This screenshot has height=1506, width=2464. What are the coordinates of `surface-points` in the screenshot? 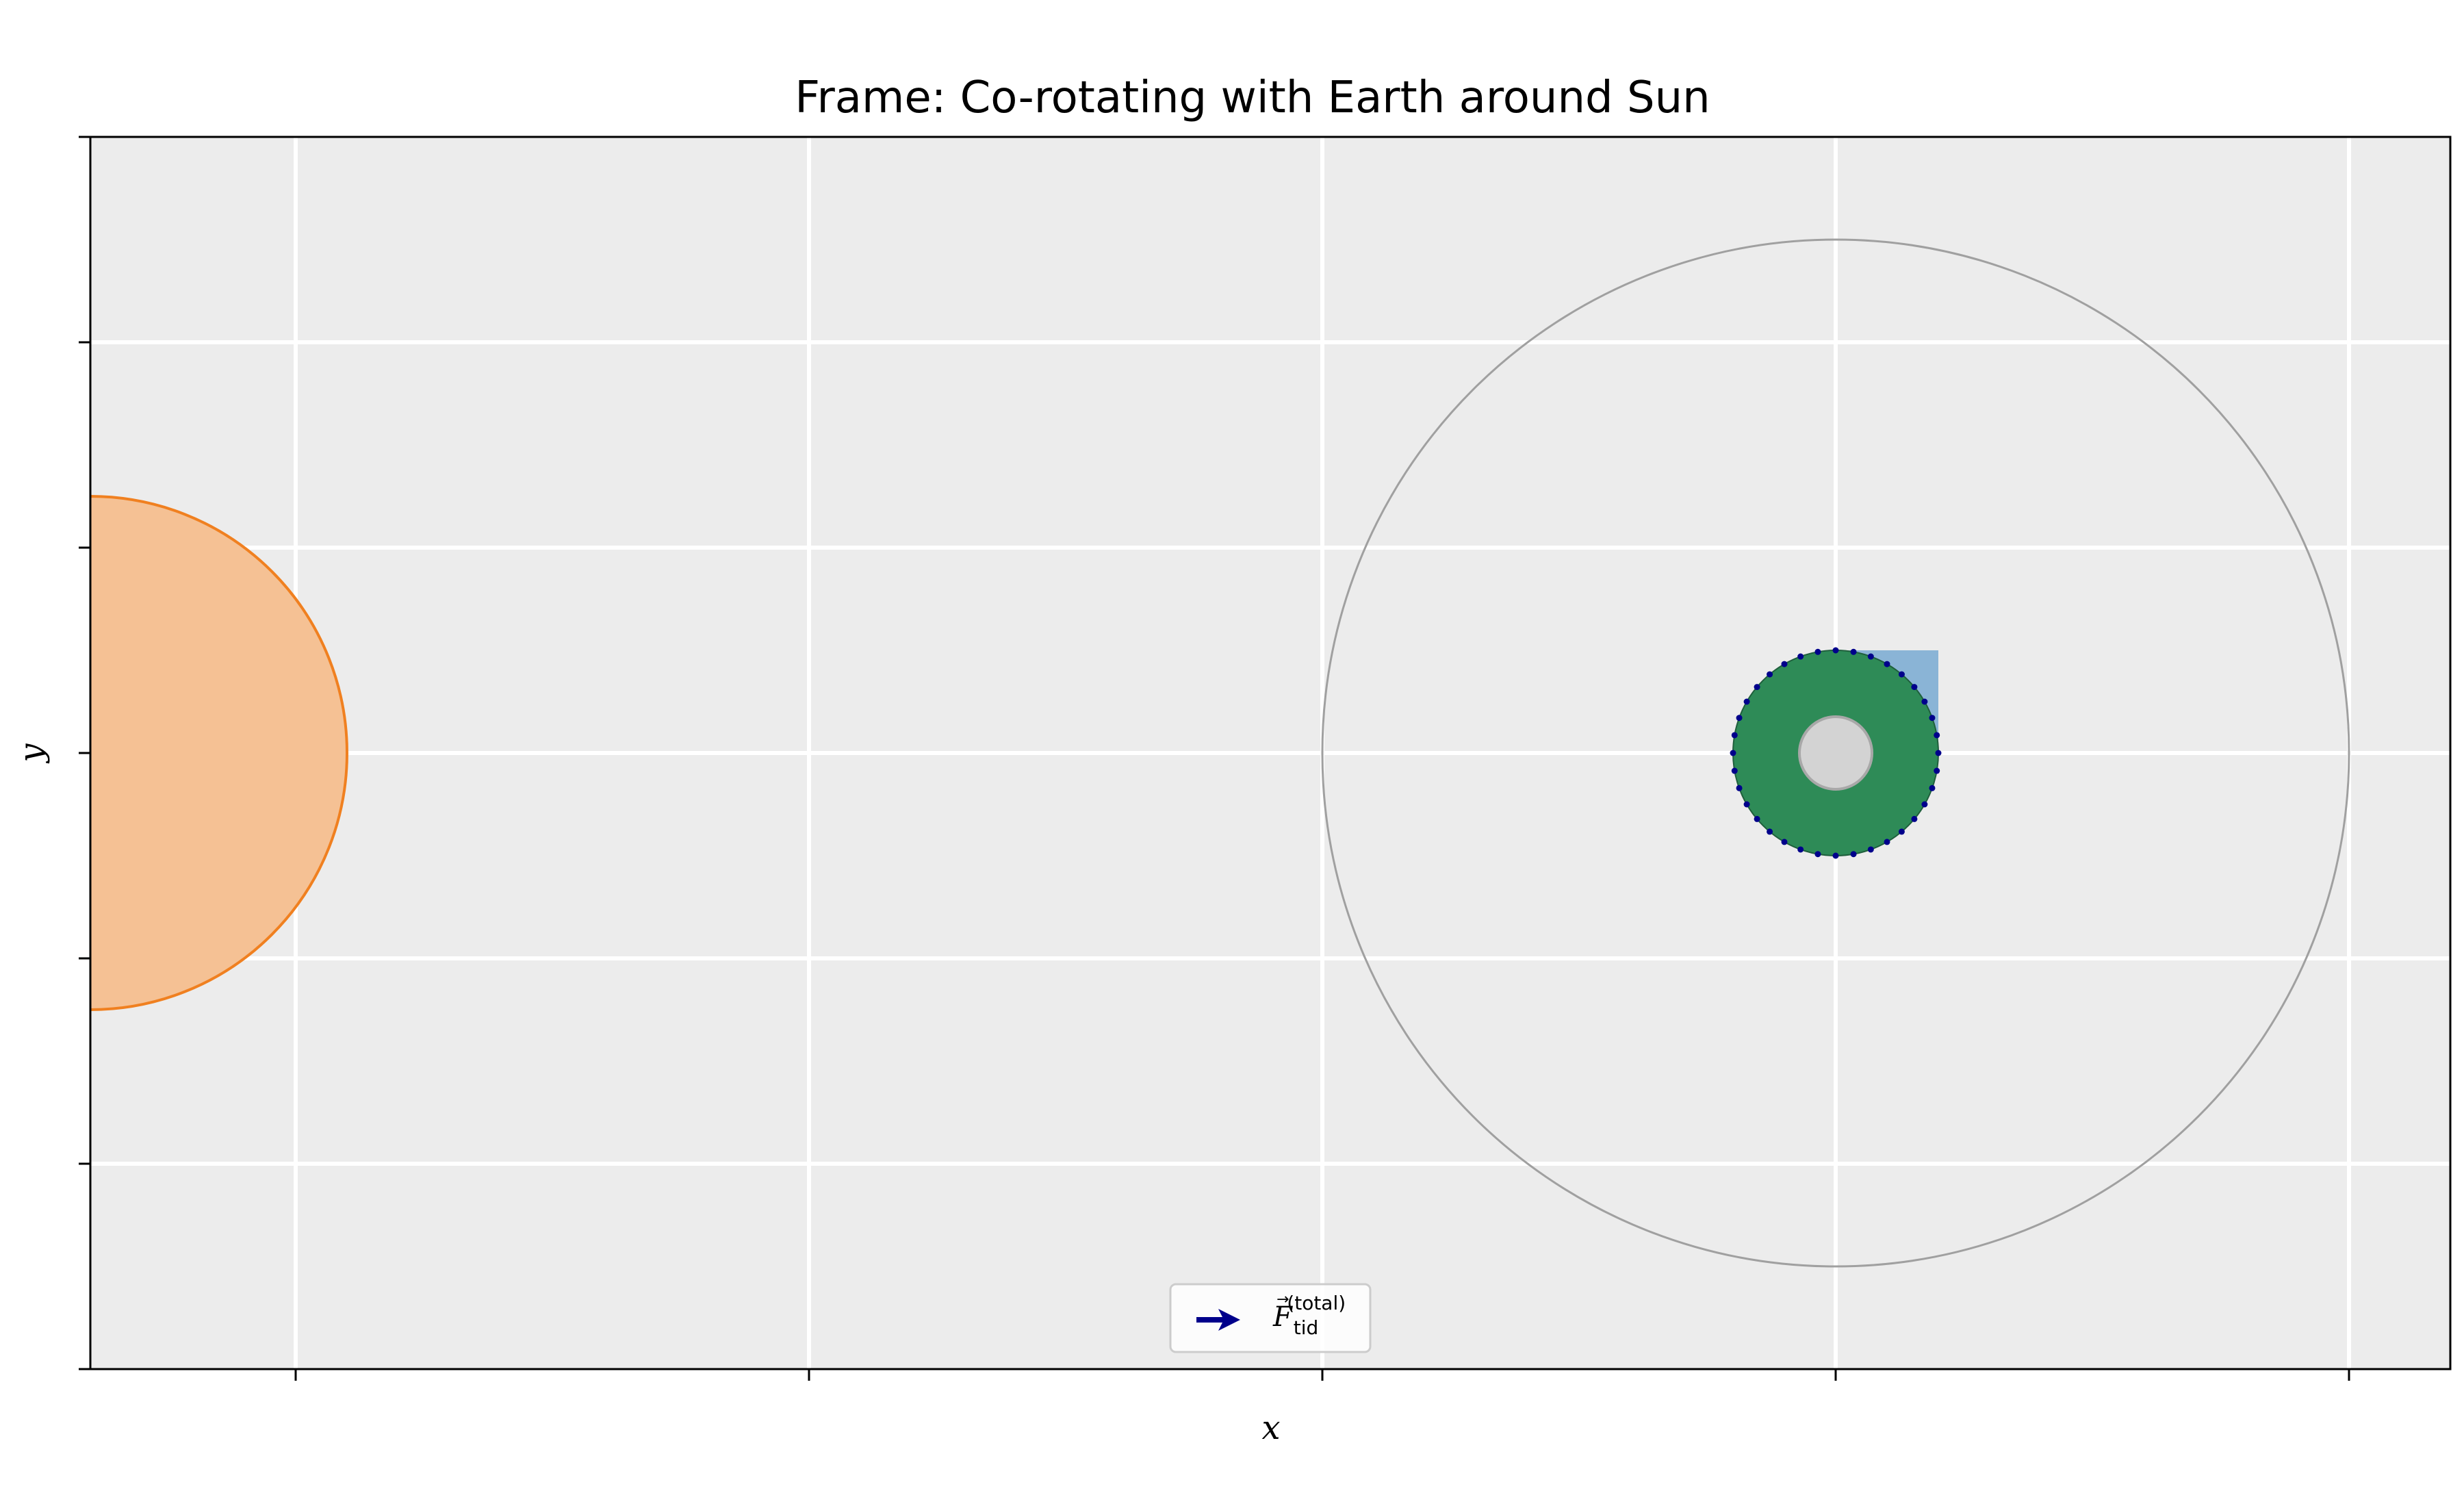 It's located at (1836, 753).